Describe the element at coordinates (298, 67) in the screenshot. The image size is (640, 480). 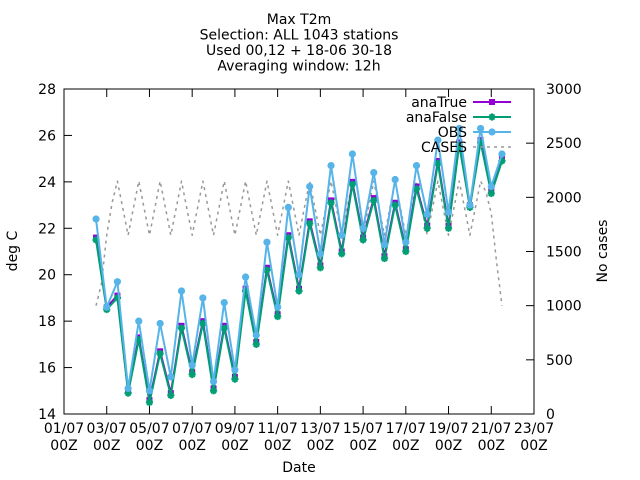
I see `title-line: Averaging window: 12h` at that location.